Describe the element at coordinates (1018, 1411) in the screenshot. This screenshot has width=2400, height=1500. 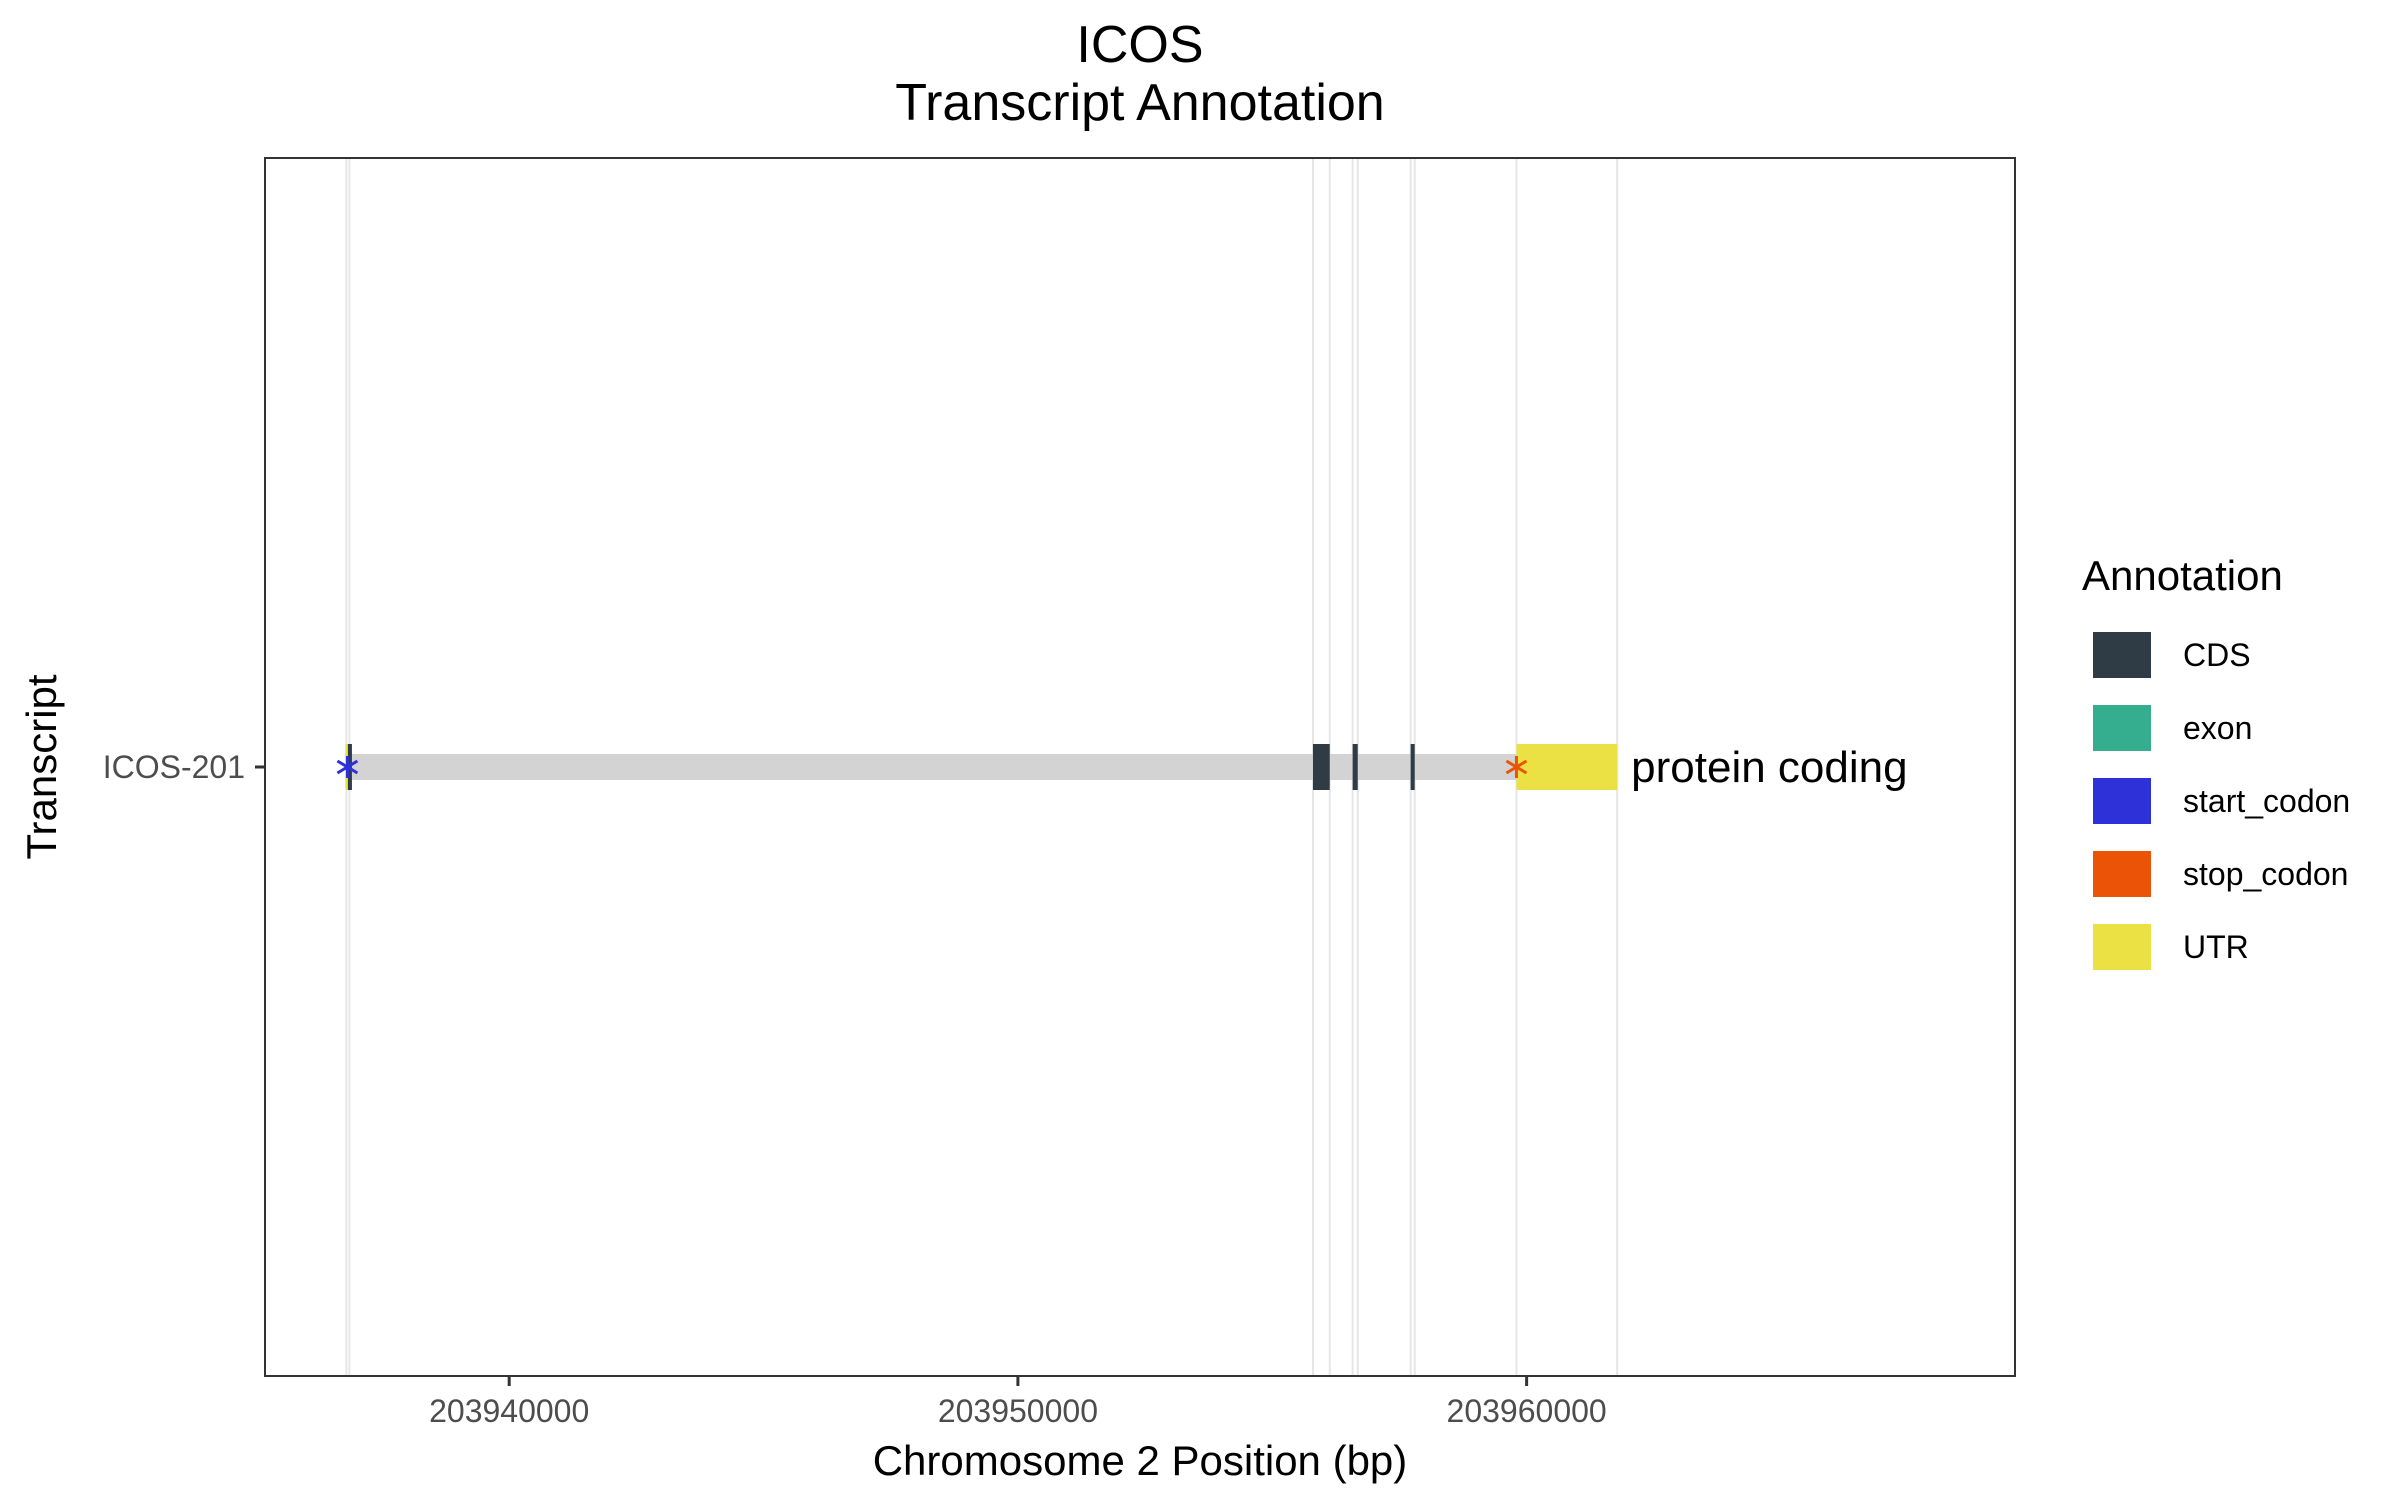
I see `x-tick-label: 203950000` at that location.